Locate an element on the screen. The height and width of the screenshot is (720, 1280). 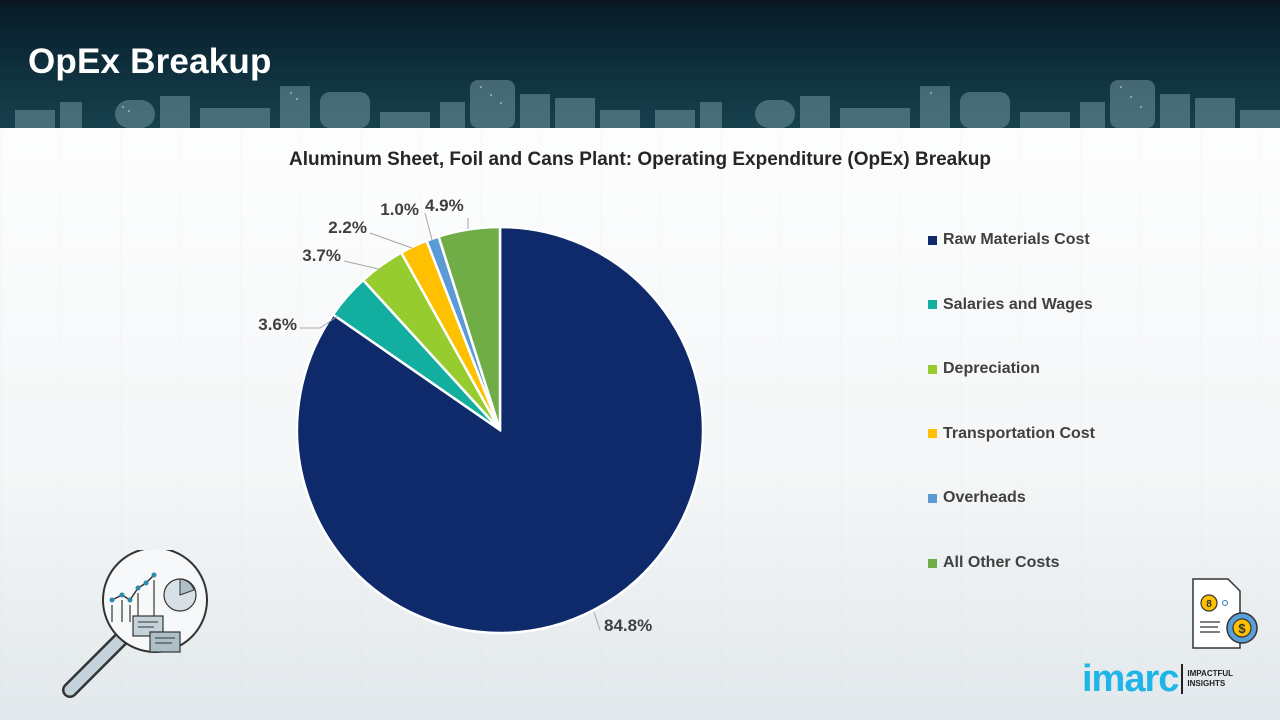
pie-slice-all-other-costs is located at coordinates (469, 328).